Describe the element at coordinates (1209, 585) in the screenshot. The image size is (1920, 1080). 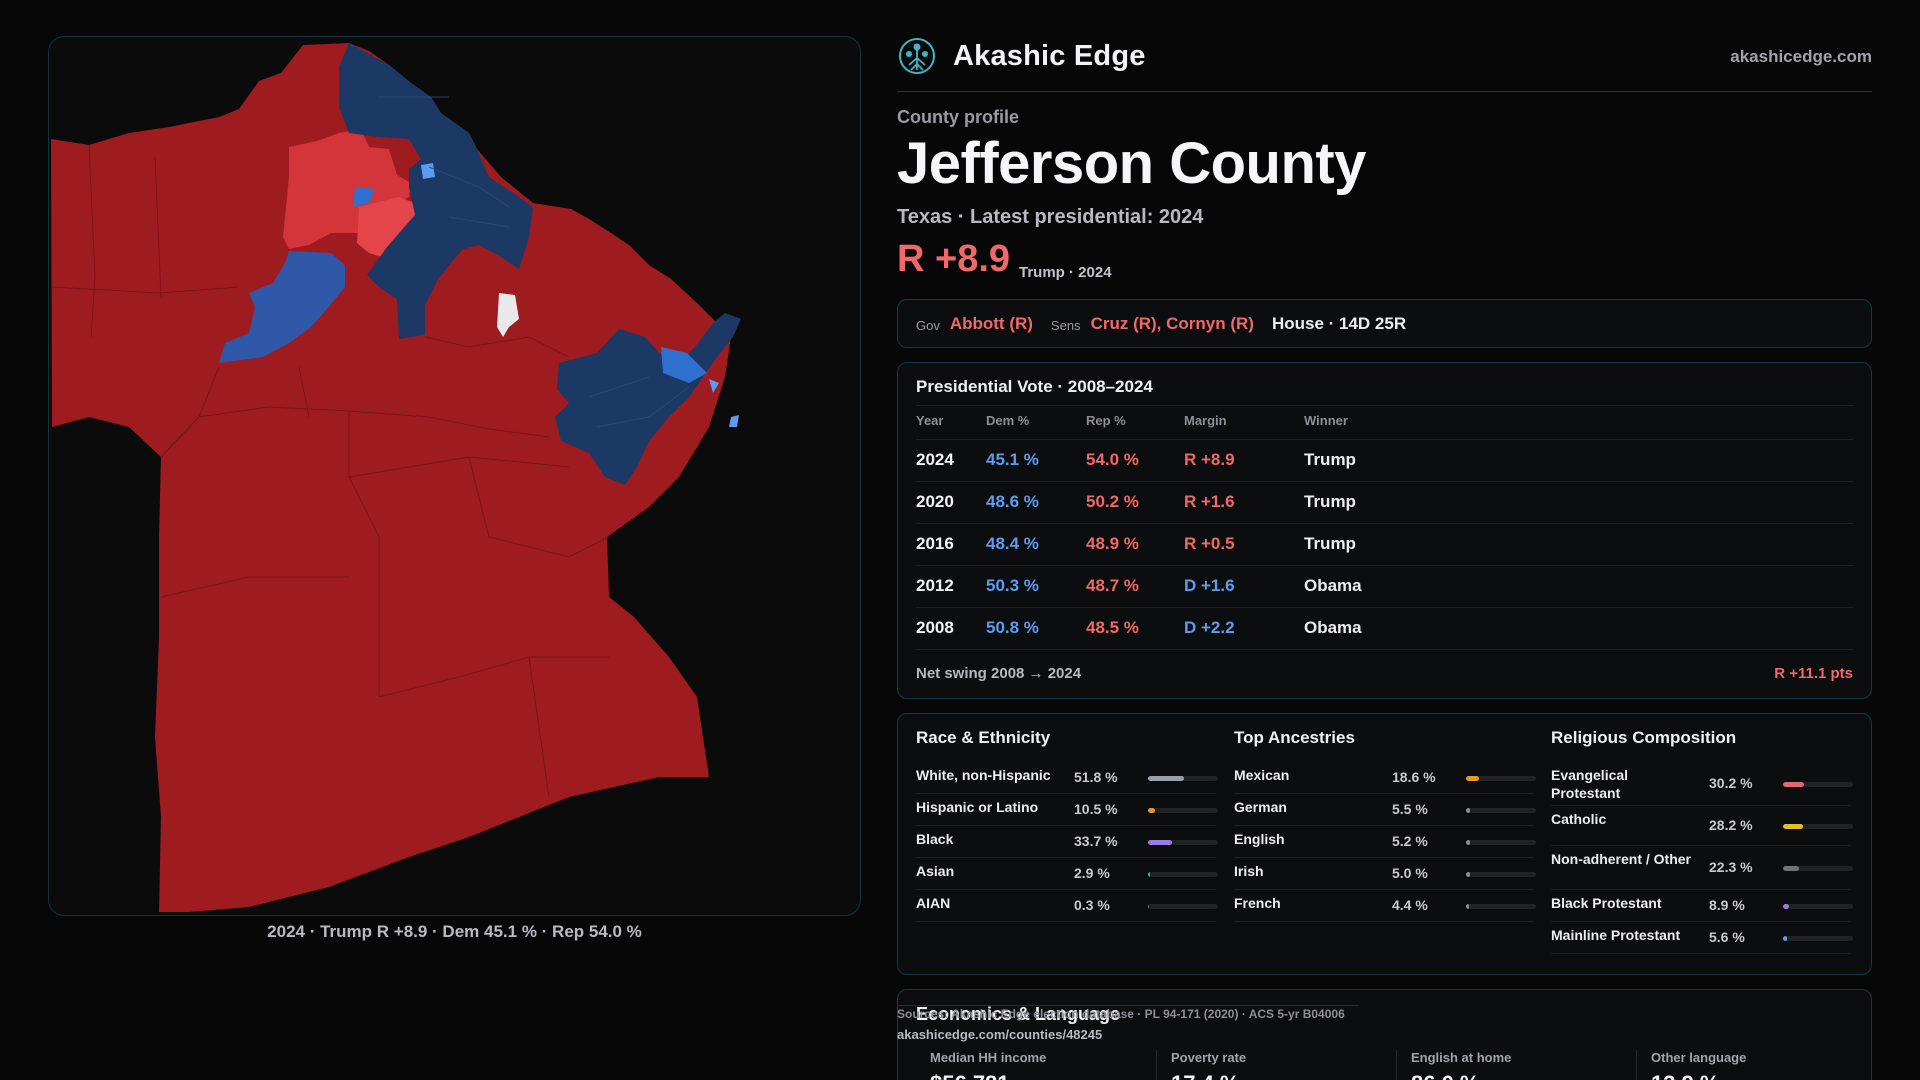
I see `margin-cell: D +1.6` at that location.